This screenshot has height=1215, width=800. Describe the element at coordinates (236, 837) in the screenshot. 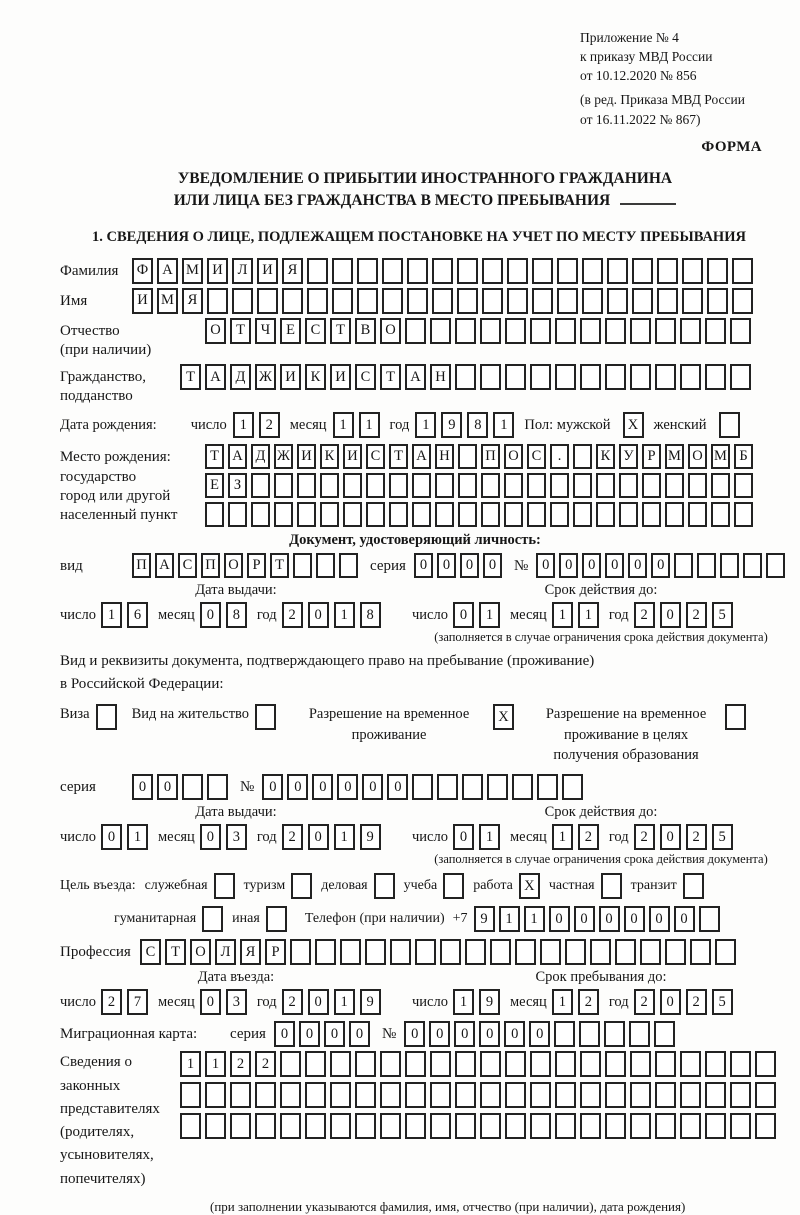

I see `char-box: 3` at that location.